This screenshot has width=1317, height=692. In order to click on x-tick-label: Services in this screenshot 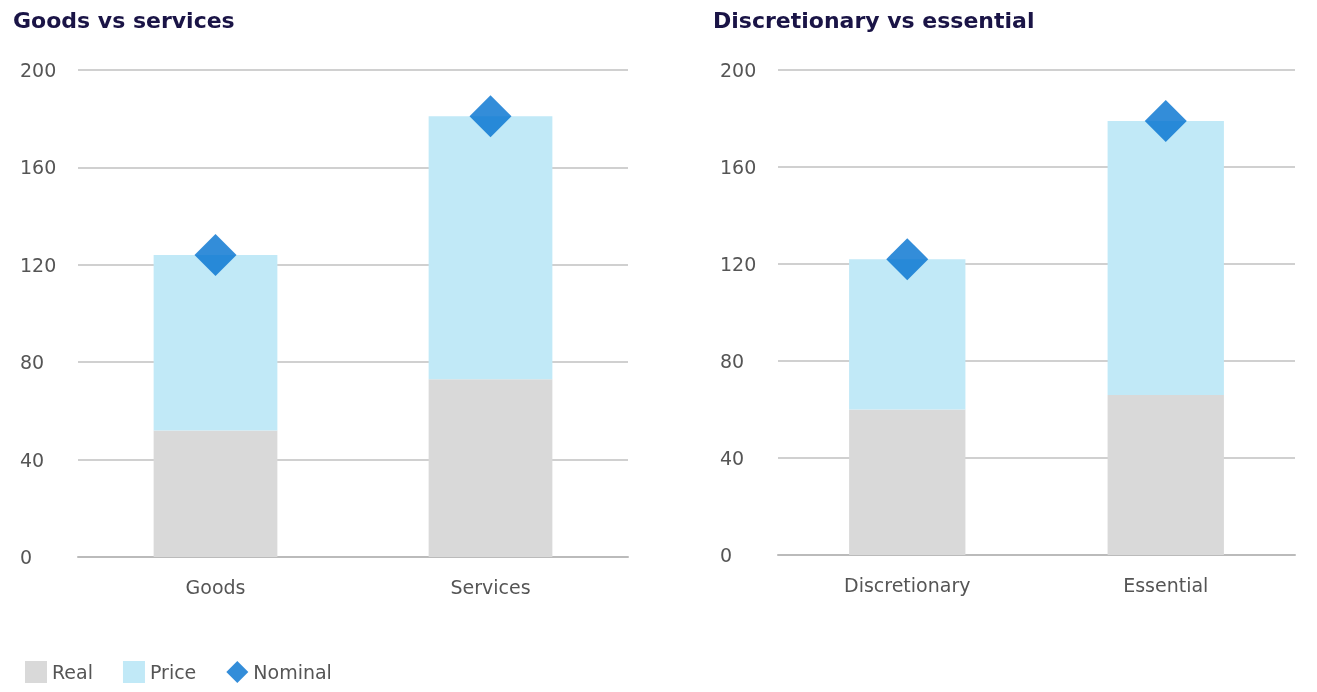, I will do `click(490, 586)`.